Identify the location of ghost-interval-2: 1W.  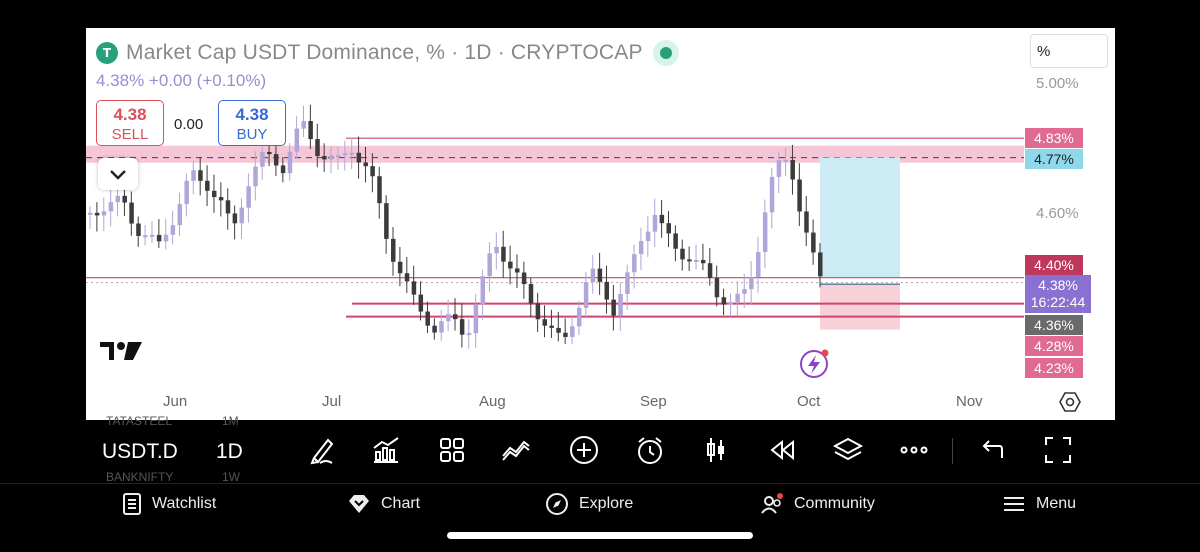
(231, 477).